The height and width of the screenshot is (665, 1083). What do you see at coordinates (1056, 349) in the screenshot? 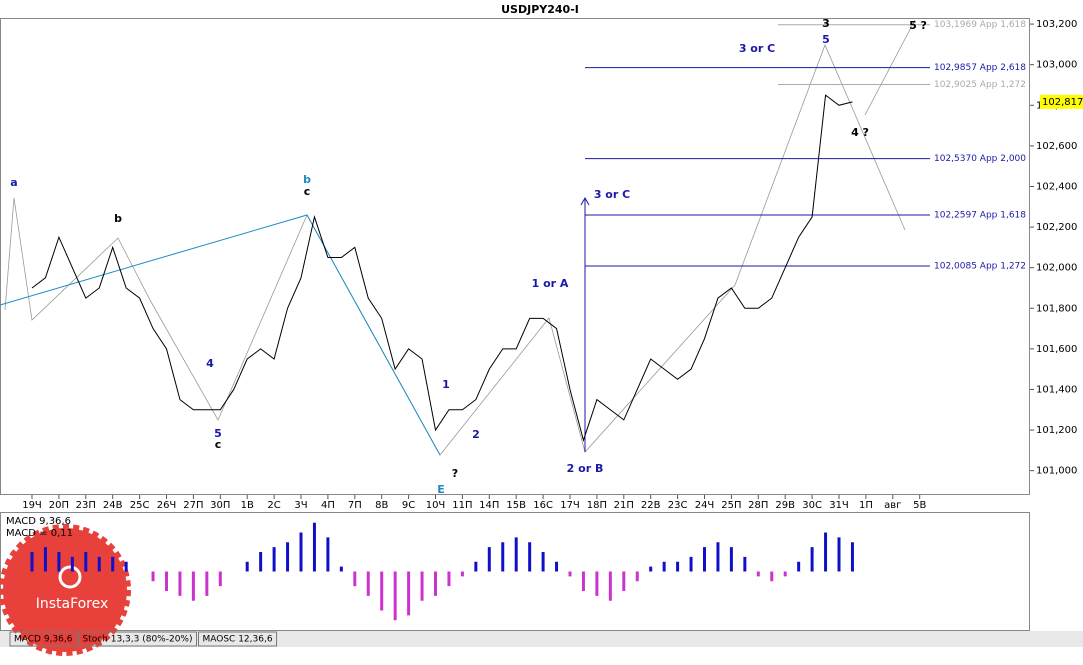
I see `y-tick-label: 101,600` at bounding box center [1056, 349].